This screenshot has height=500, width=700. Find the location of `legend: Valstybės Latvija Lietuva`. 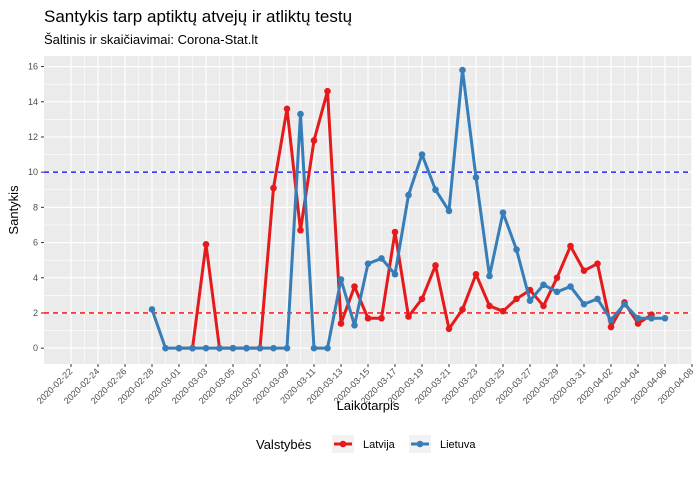

legend: Valstybės Latvija Lietuva is located at coordinates (366, 444).